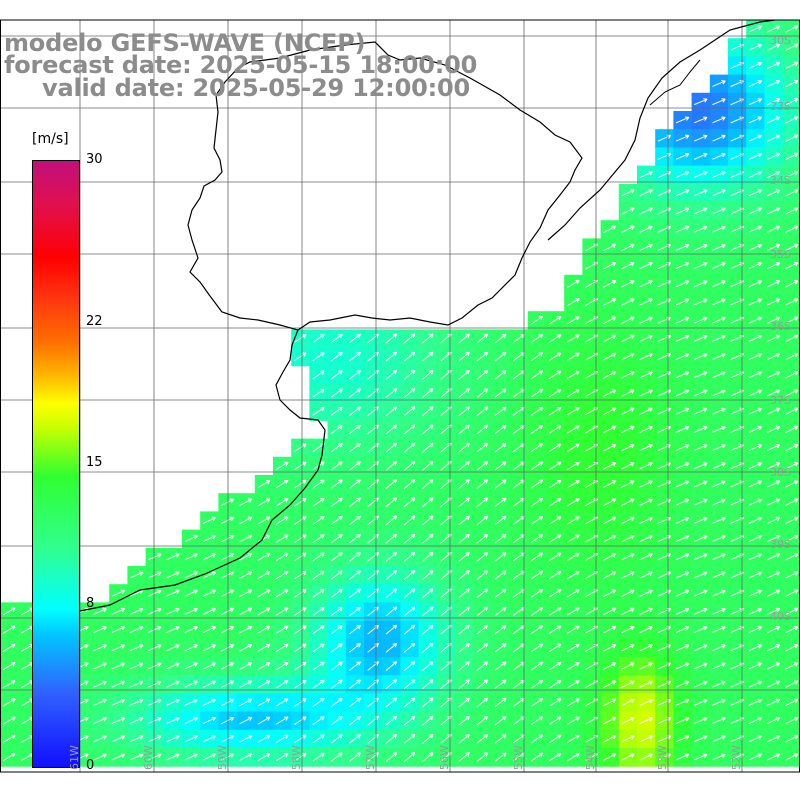 The image size is (800, 800). What do you see at coordinates (518, 757) in the screenshot?
I see `longitude-label: 55W` at bounding box center [518, 757].